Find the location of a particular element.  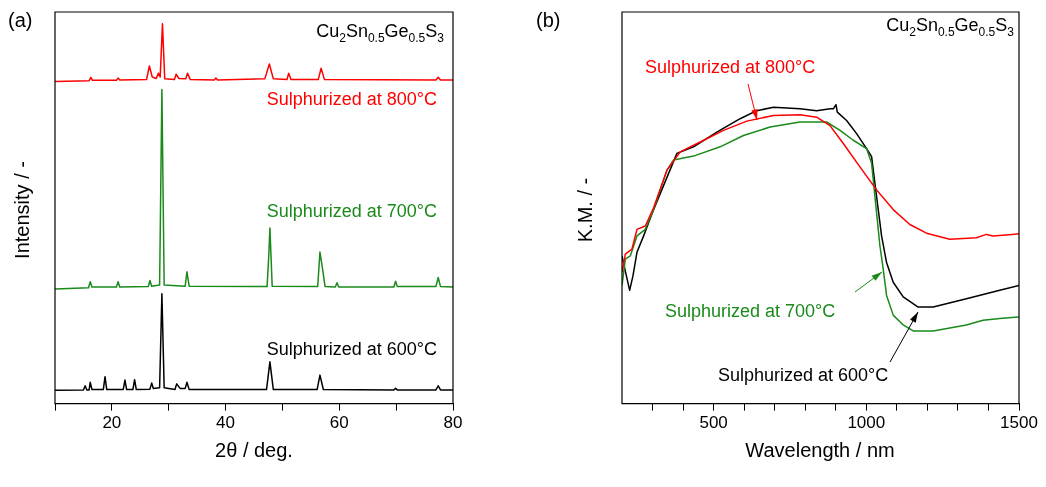

x-tick-label: 40 is located at coordinates (226, 423).